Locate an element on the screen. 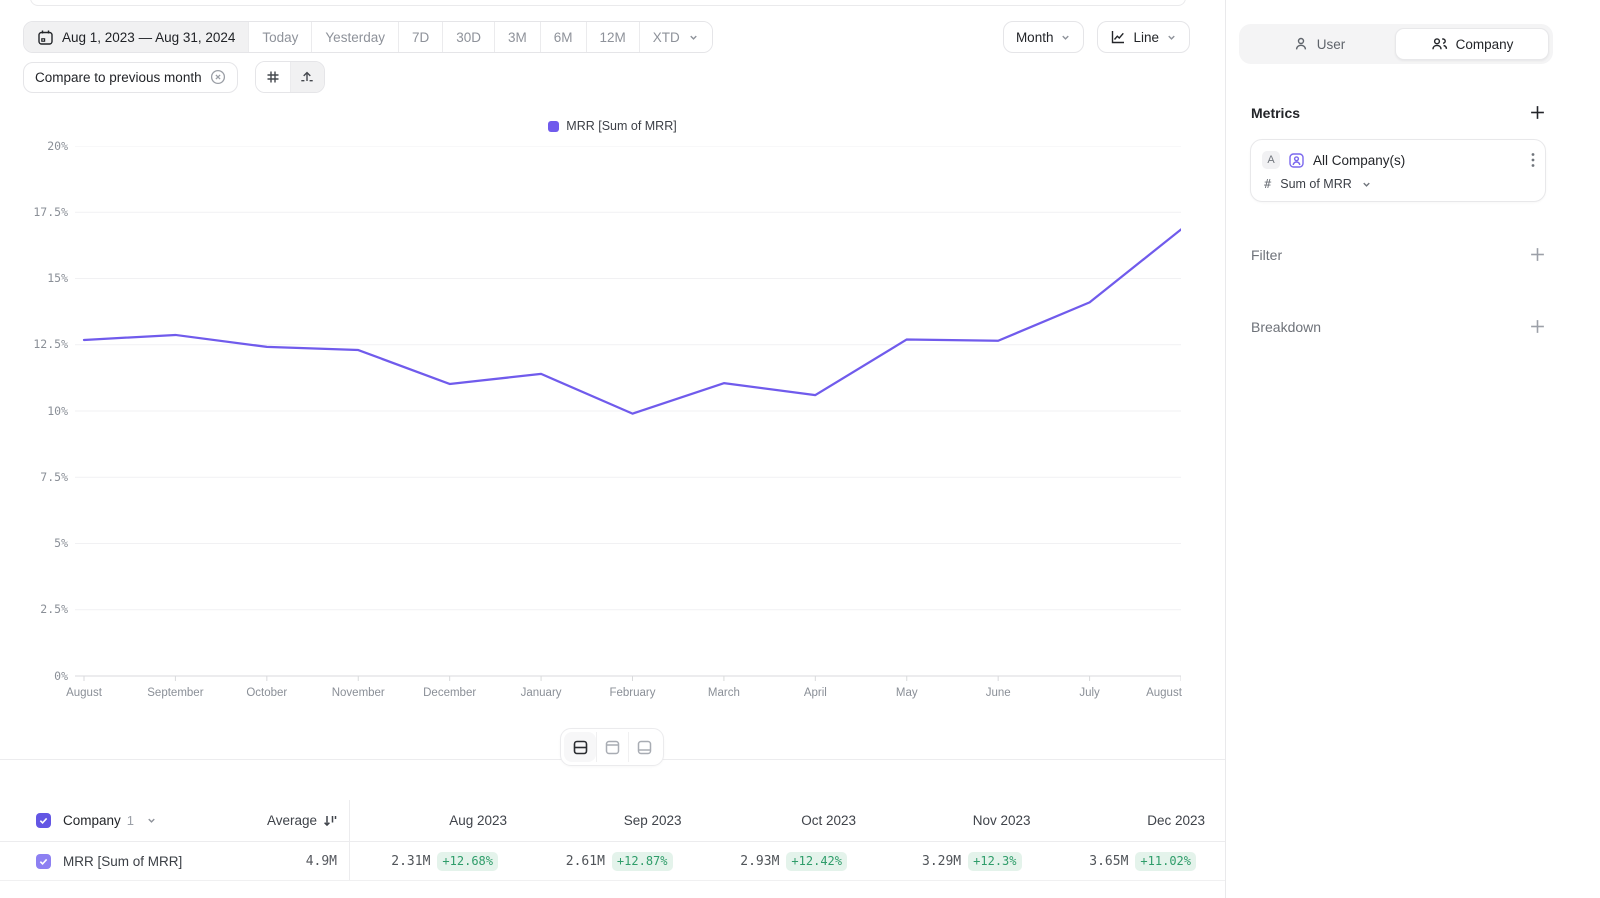  preset-6m-button: 6M is located at coordinates (562, 37).